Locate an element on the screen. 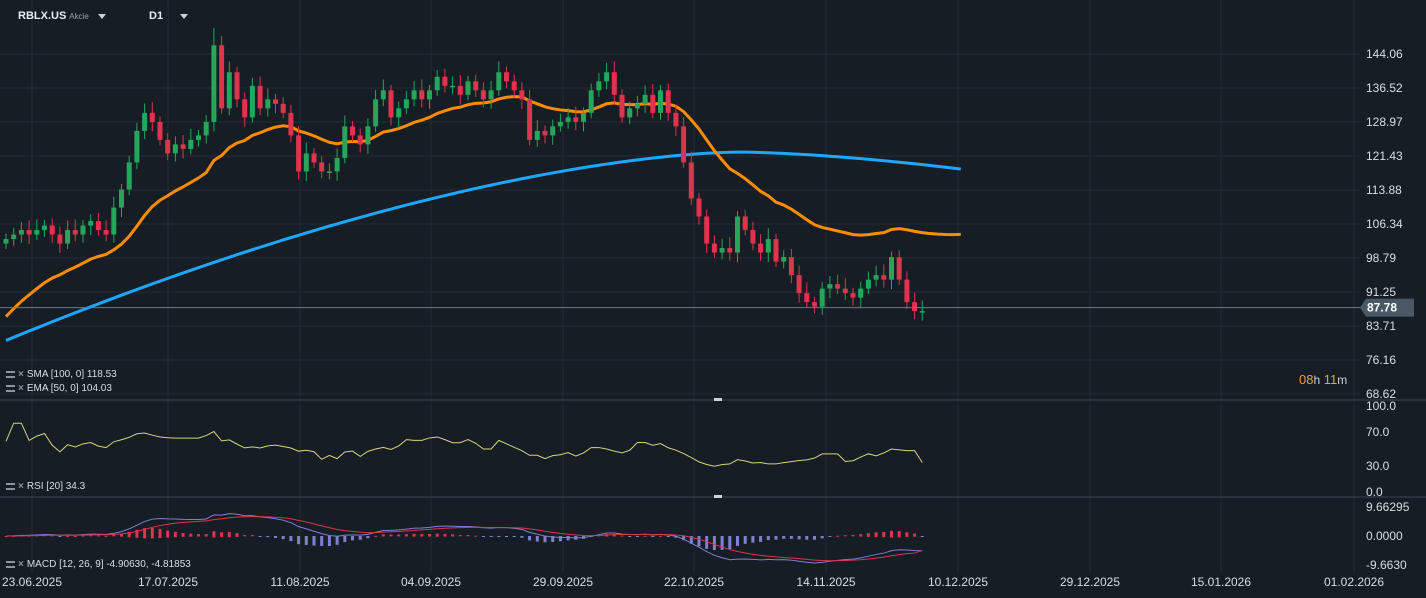 This screenshot has width=1426, height=598. macd-tick-label: -9.6630 is located at coordinates (1386, 565).